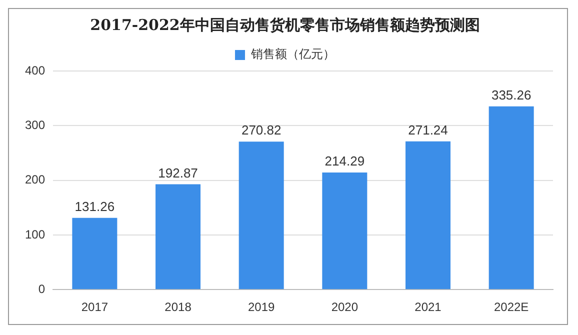 Image resolution: width=578 pixels, height=335 pixels. What do you see at coordinates (428, 307) in the screenshot?
I see `x-tick-label: 2021` at bounding box center [428, 307].